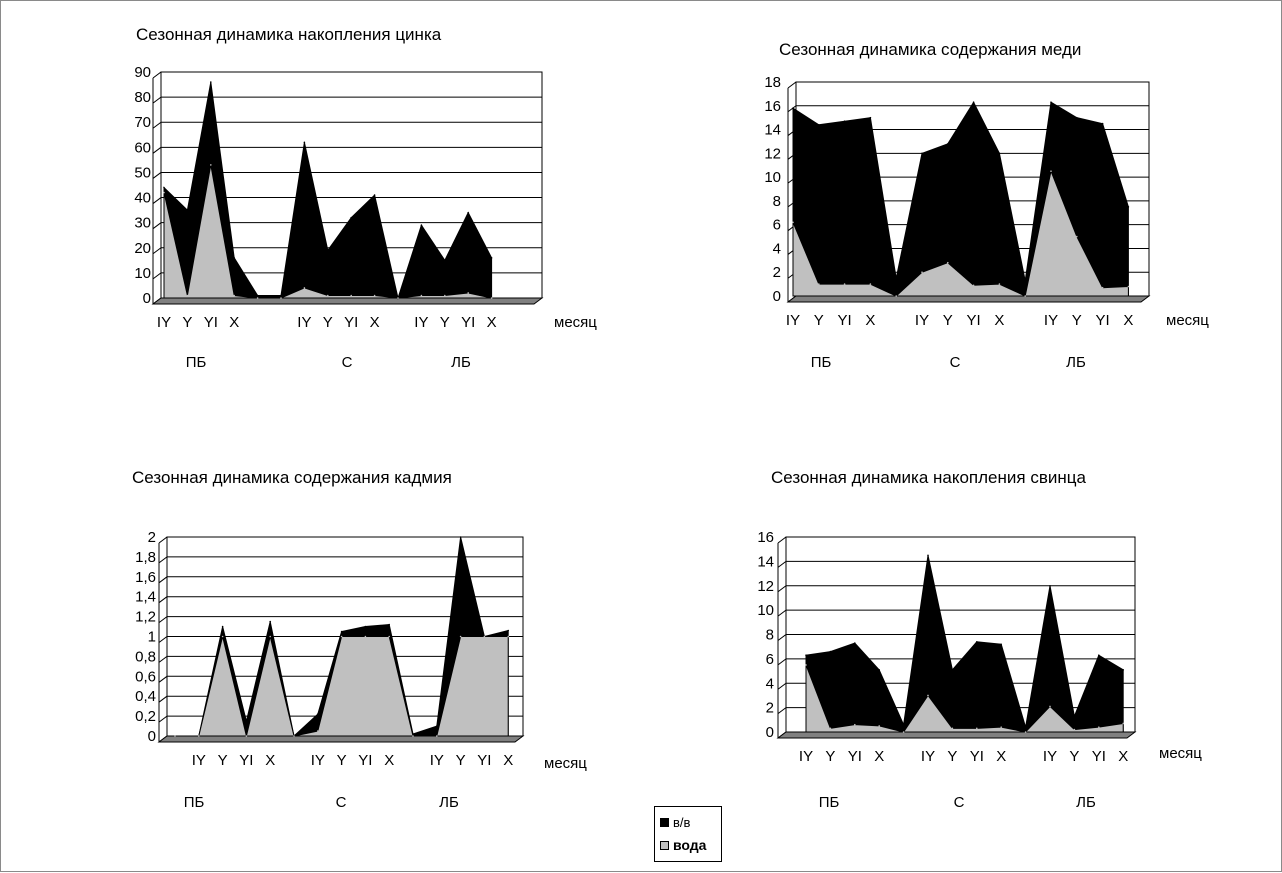 Image resolution: width=1282 pixels, height=873 pixels. I want to click on group-label: ПБ, so click(194, 802).